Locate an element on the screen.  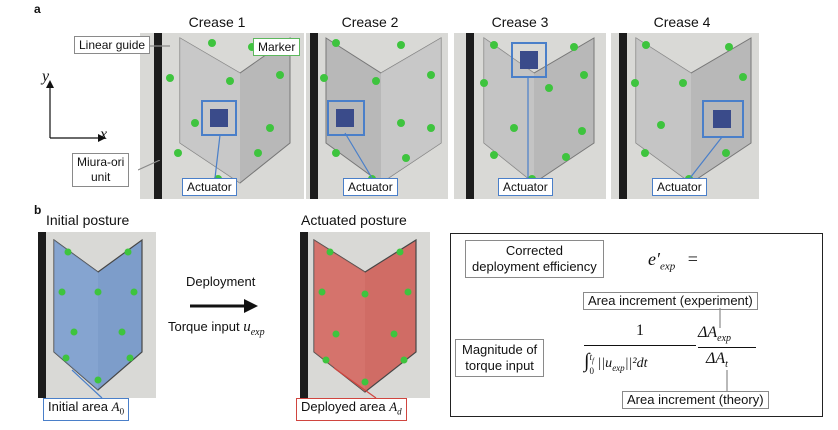
magnitude-torque-label: Magnitude of torque input is located at coordinates (500, 358).